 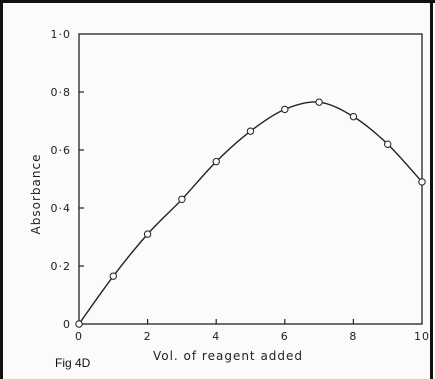 I want to click on y-tick-label: 1·0, so click(x=61, y=34).